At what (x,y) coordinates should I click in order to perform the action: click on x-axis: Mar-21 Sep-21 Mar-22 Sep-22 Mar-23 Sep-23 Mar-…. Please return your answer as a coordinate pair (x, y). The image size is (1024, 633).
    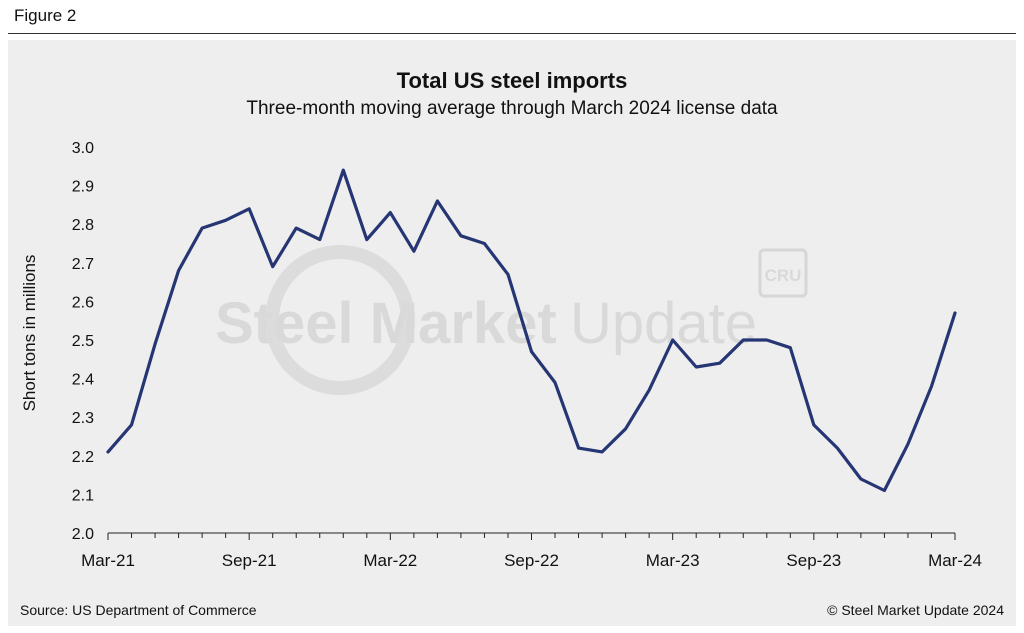
    Looking at the image, I should click on (531, 551).